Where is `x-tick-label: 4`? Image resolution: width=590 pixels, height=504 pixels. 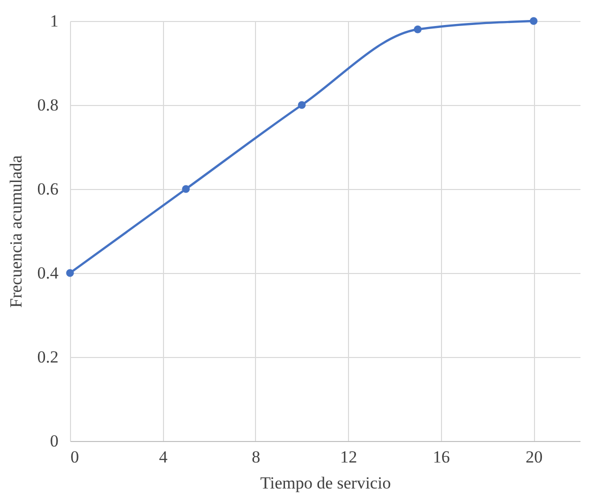 x-tick-label: 4 is located at coordinates (163, 457).